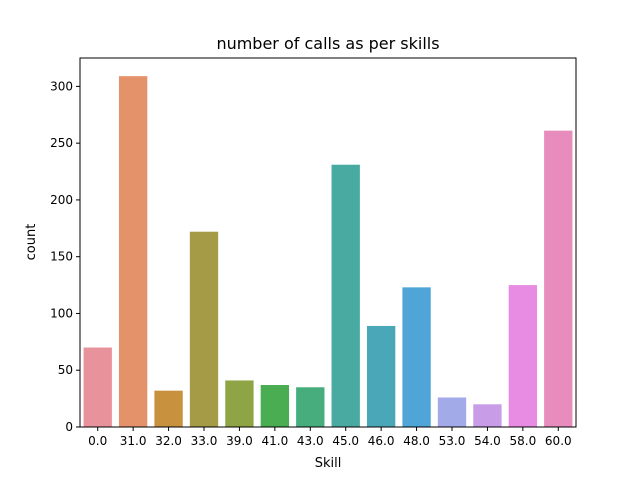  I want to click on bar-43.0, so click(310, 407).